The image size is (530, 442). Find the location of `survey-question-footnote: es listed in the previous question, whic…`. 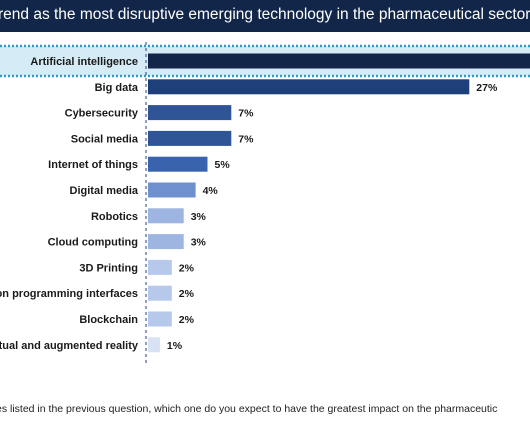

survey-question-footnote: es listed in the previous question, whic… is located at coordinates (249, 409).